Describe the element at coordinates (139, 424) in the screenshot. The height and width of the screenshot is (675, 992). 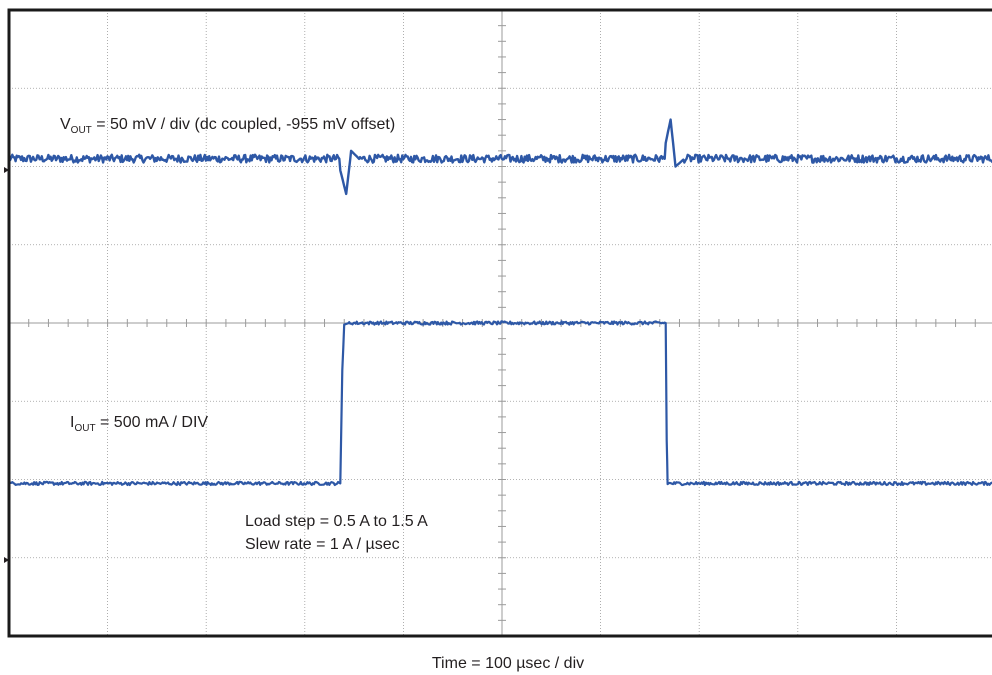
I see `iout-annotation: IOUT = 500 mA / DIV` at that location.